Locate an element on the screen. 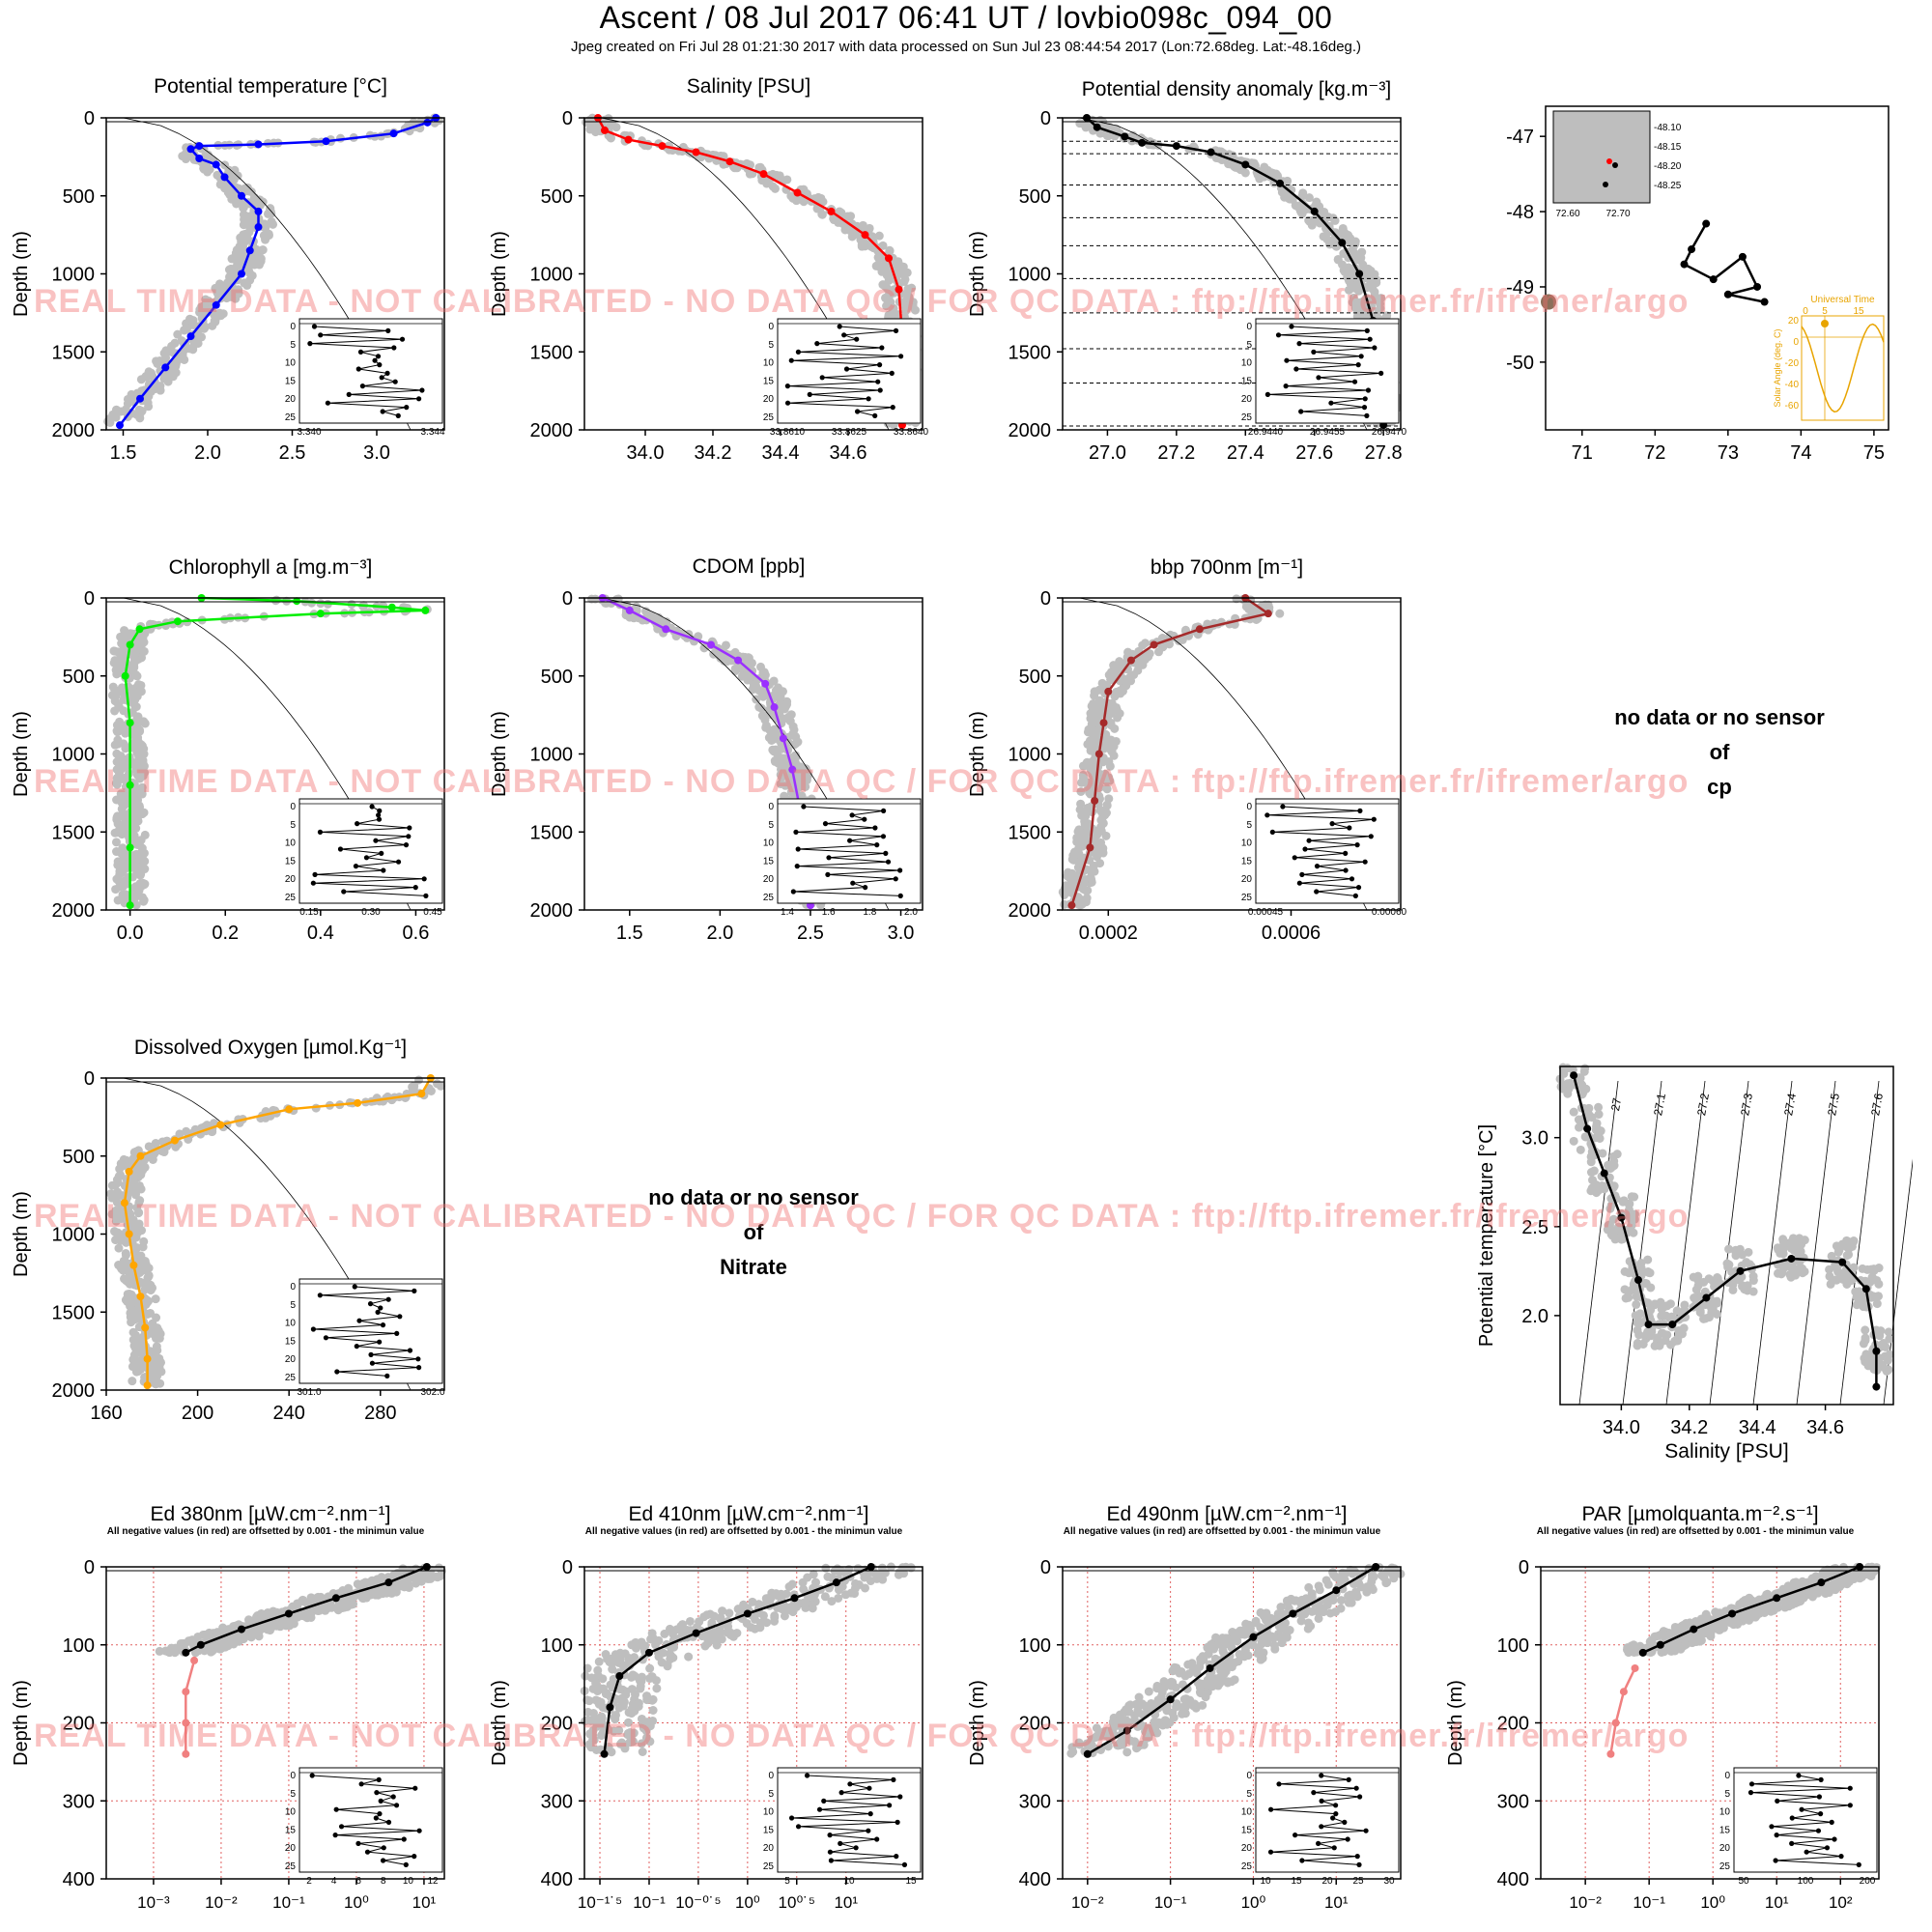 The height and width of the screenshot is (1932, 1932). inset-y-label: 20 is located at coordinates (769, 399).